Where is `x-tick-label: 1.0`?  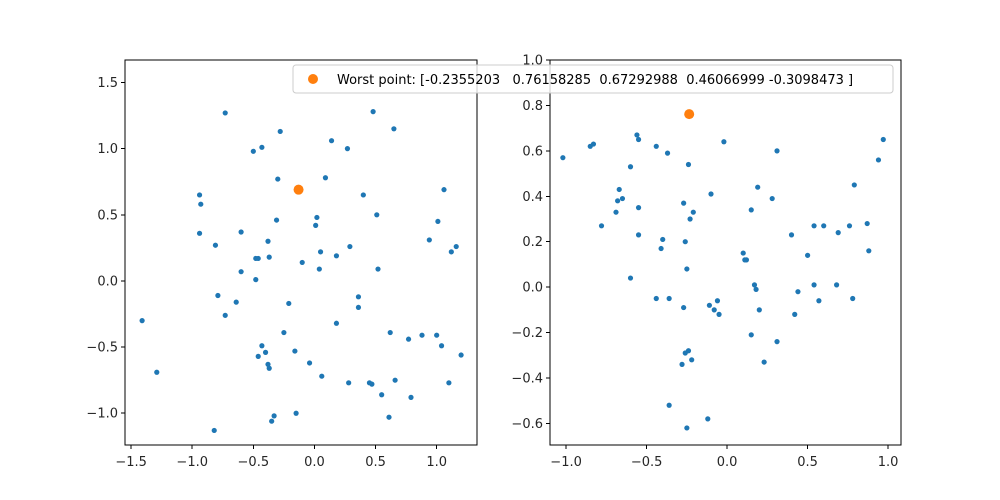
x-tick-label: 1.0 is located at coordinates (888, 462).